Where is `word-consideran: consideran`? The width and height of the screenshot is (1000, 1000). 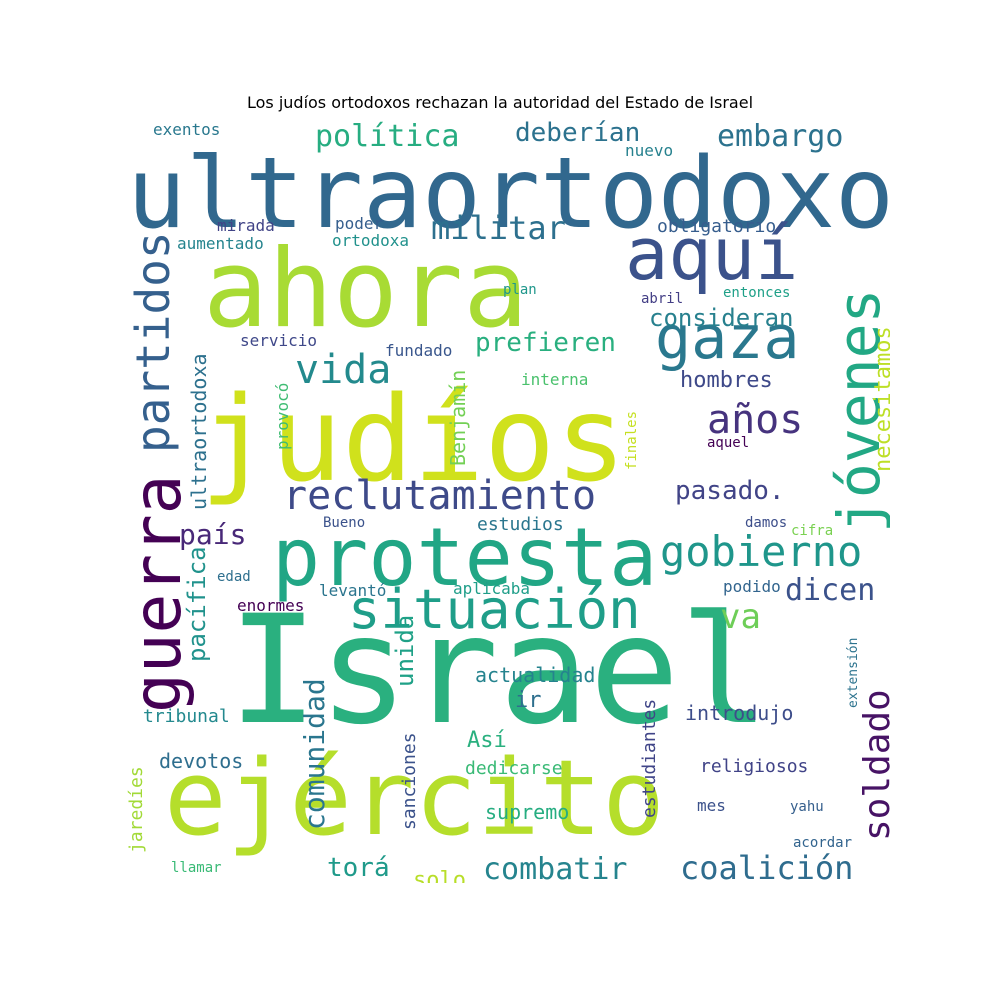
word-consideran: consideran is located at coordinates (721, 318).